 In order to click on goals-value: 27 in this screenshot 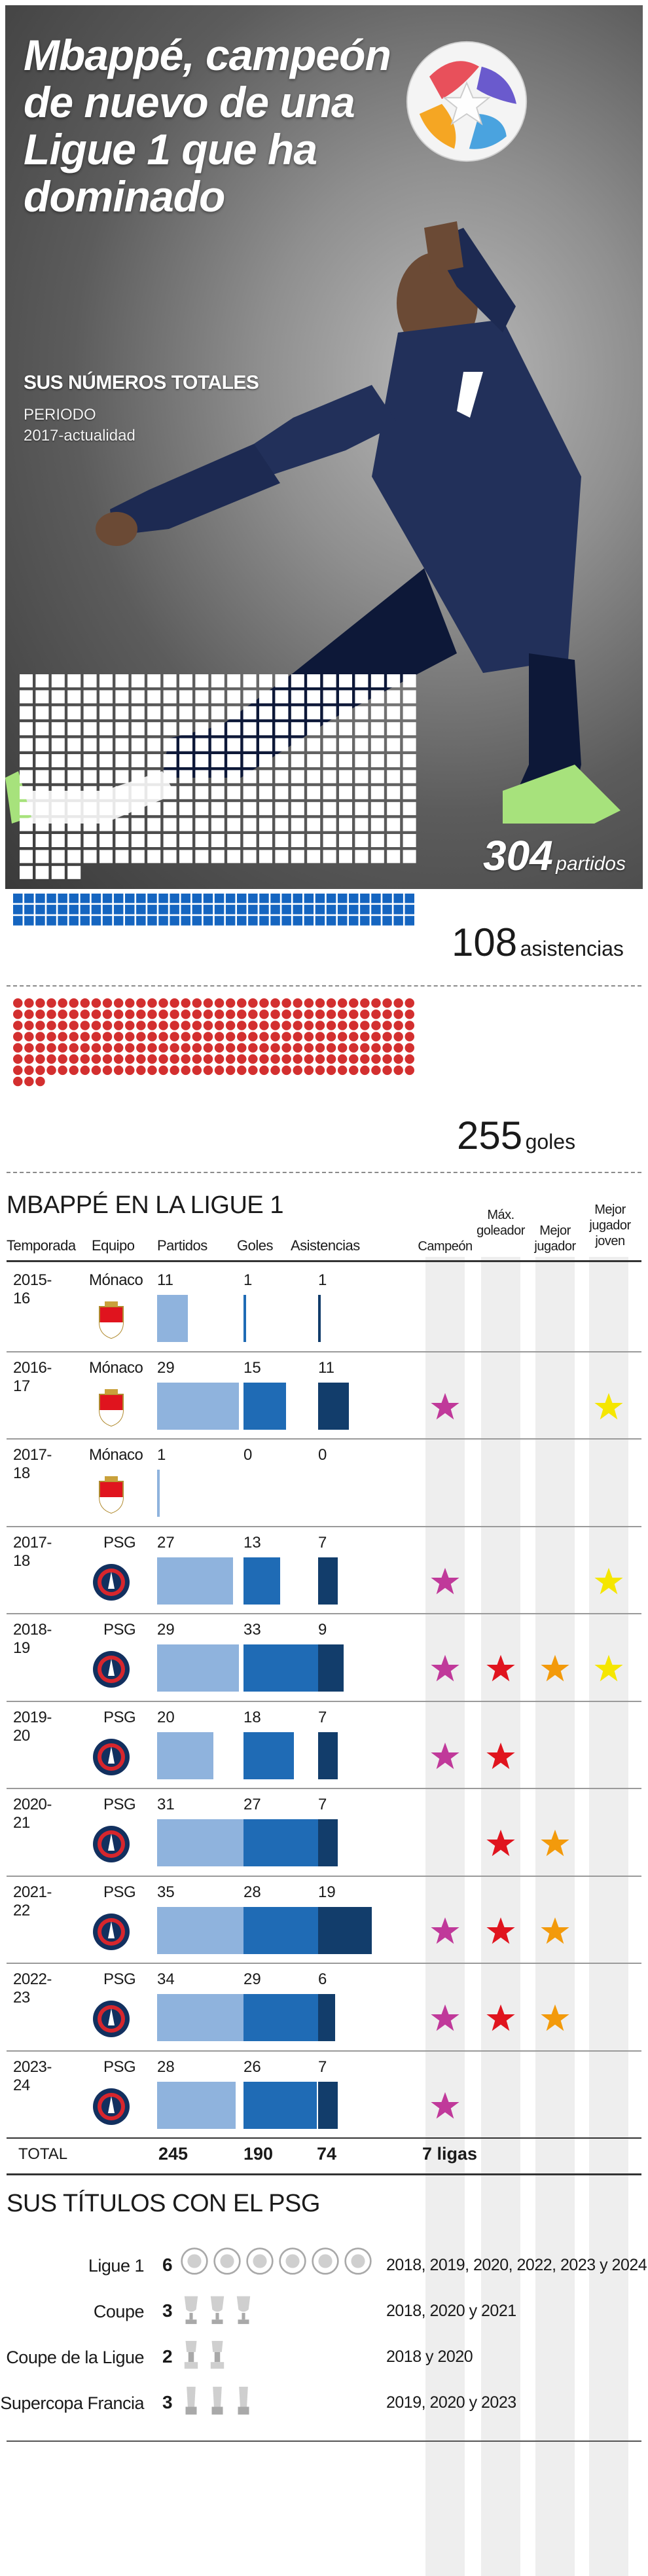, I will do `click(252, 1804)`.